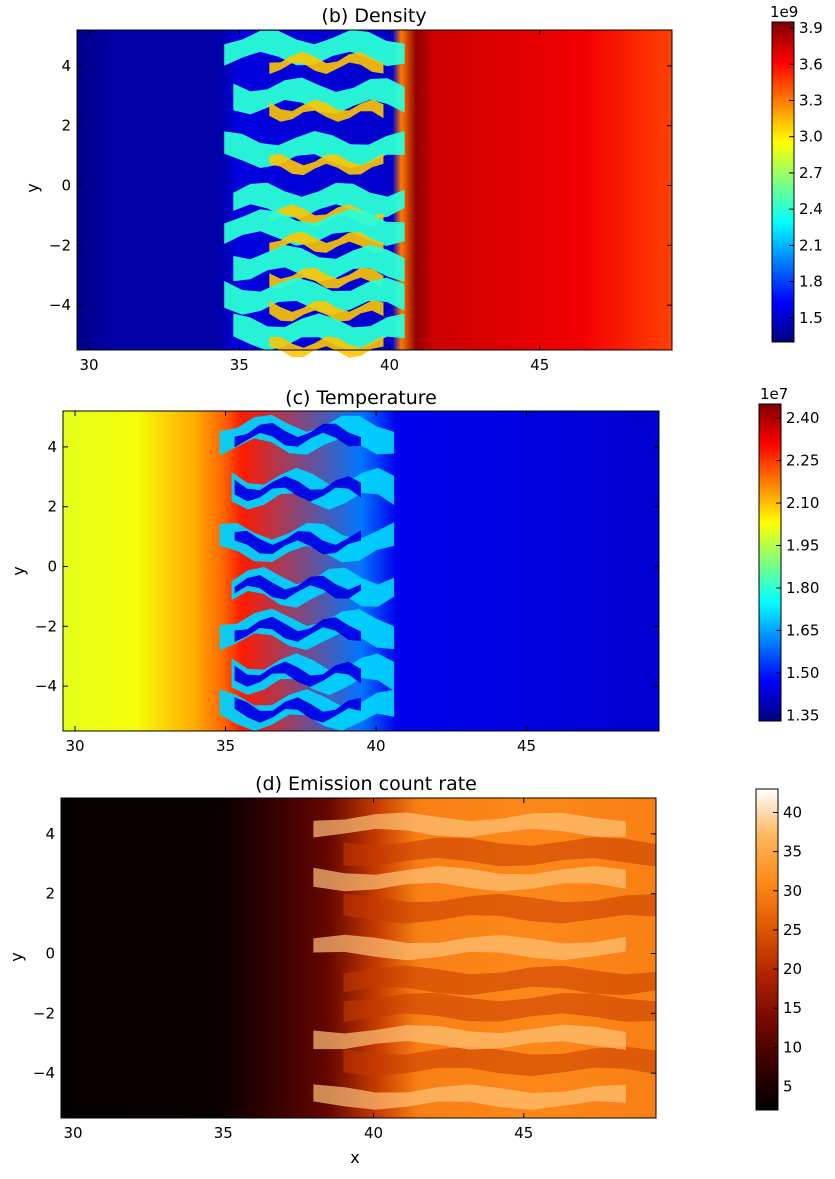 The image size is (835, 1179). Describe the element at coordinates (16, 956) in the screenshot. I see `emission-ylabel: y` at that location.